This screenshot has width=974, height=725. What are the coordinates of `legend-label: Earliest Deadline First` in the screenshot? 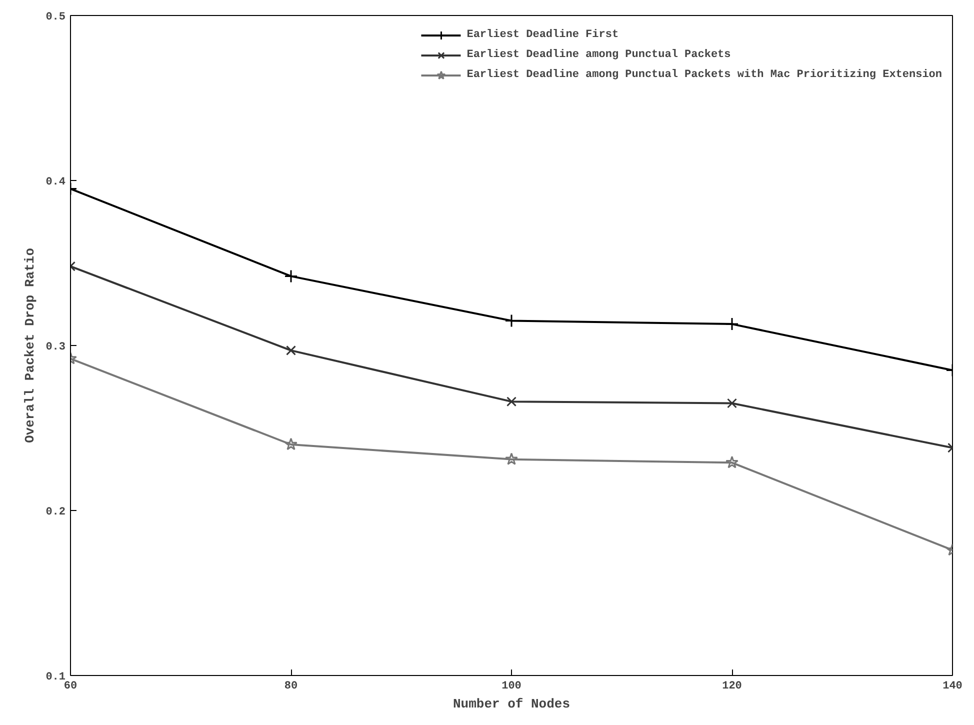 It's located at (542, 35).